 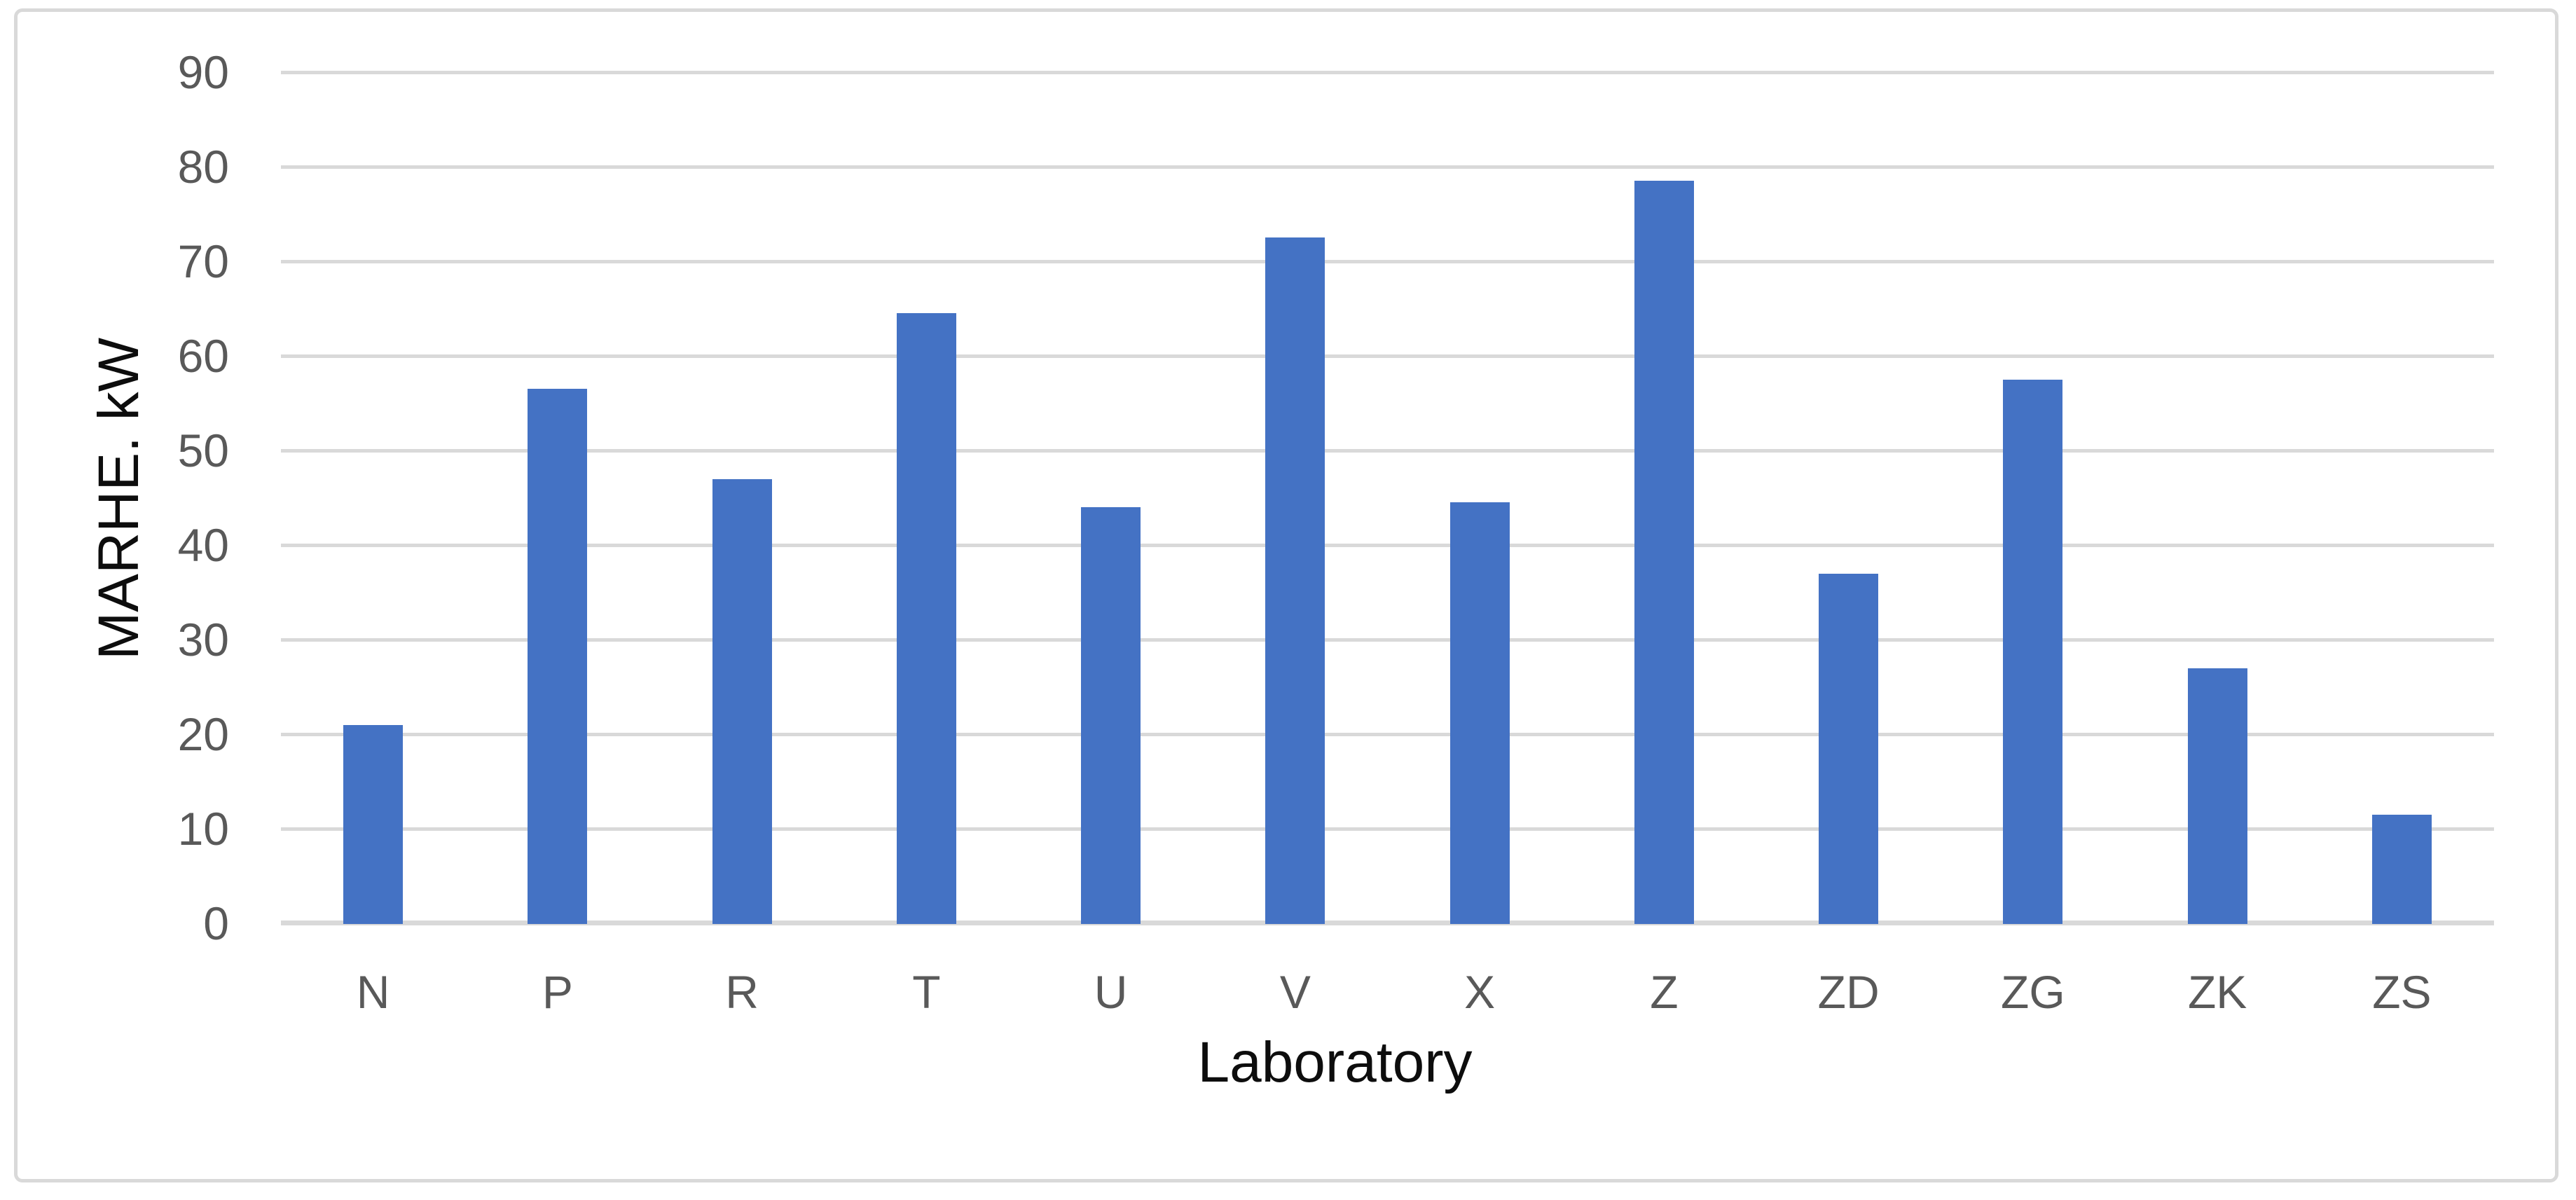 I want to click on x-axis-line, so click(x=1387, y=923).